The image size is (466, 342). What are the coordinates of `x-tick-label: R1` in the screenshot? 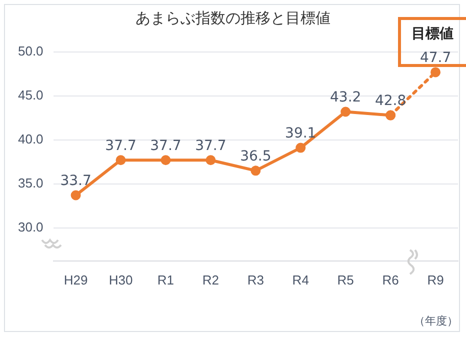 It's located at (165, 280).